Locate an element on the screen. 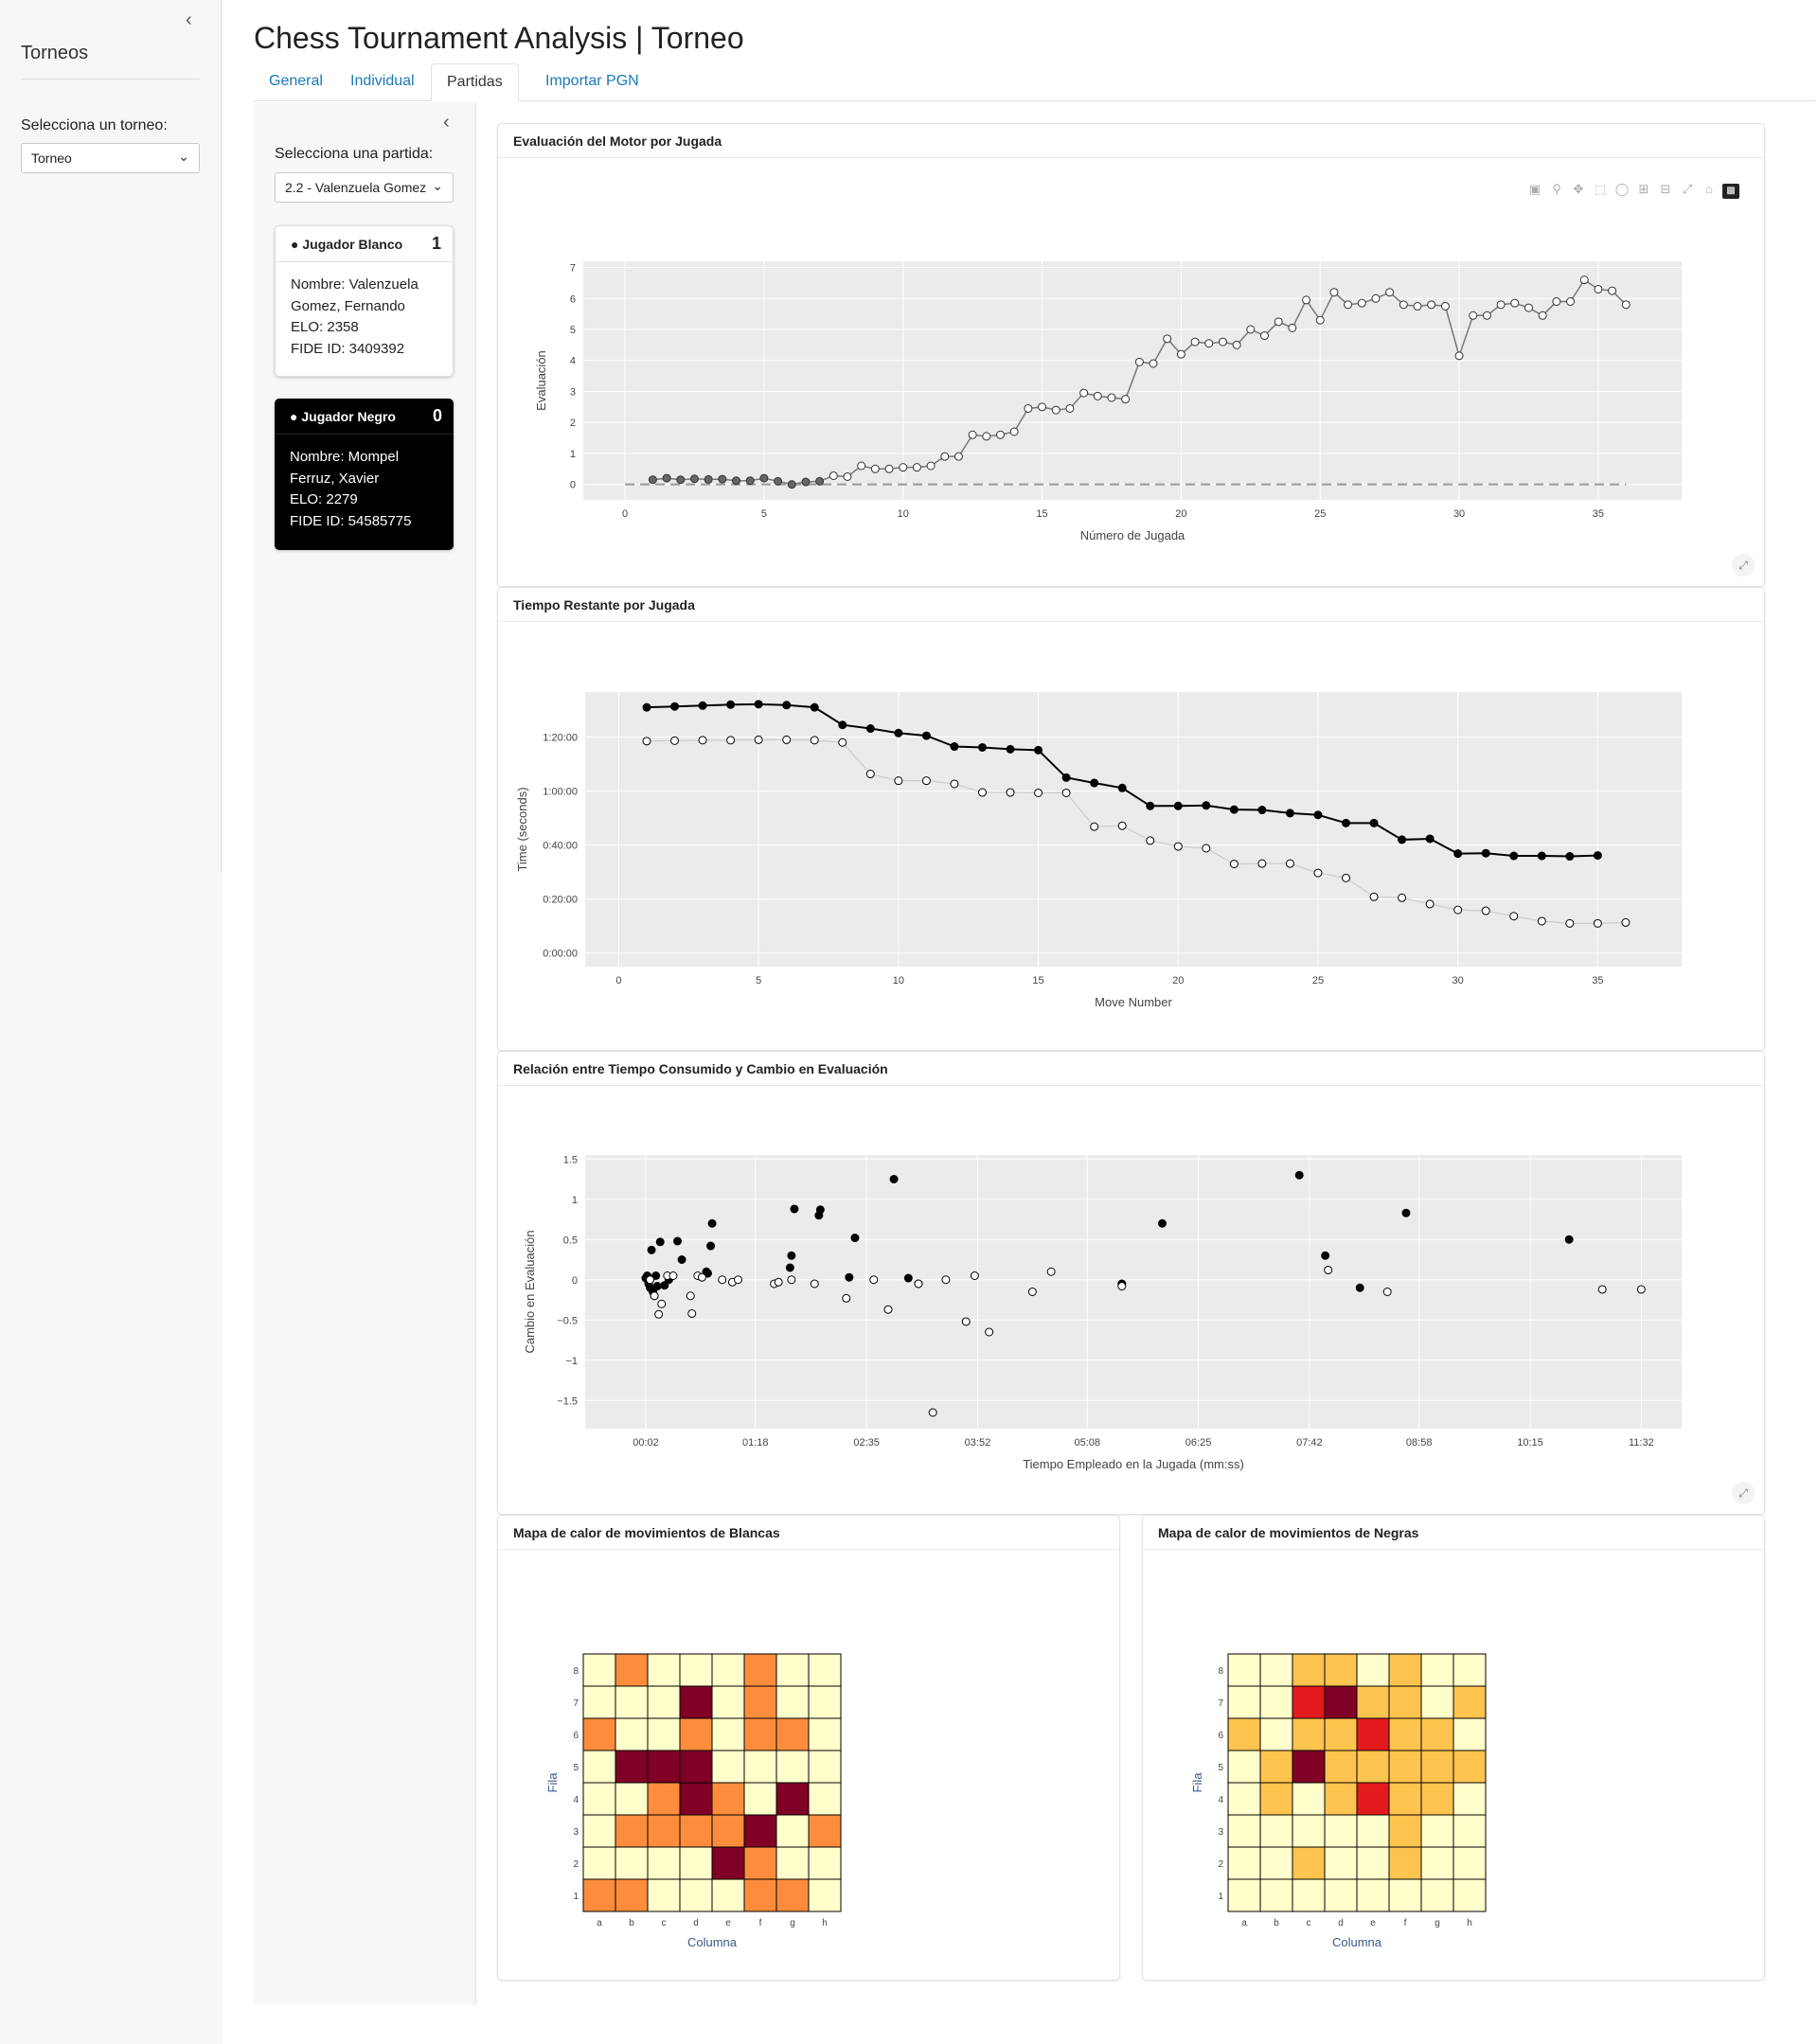 This screenshot has width=1818, height=2044. zoom-out-icon: ⊟ is located at coordinates (1665, 189).